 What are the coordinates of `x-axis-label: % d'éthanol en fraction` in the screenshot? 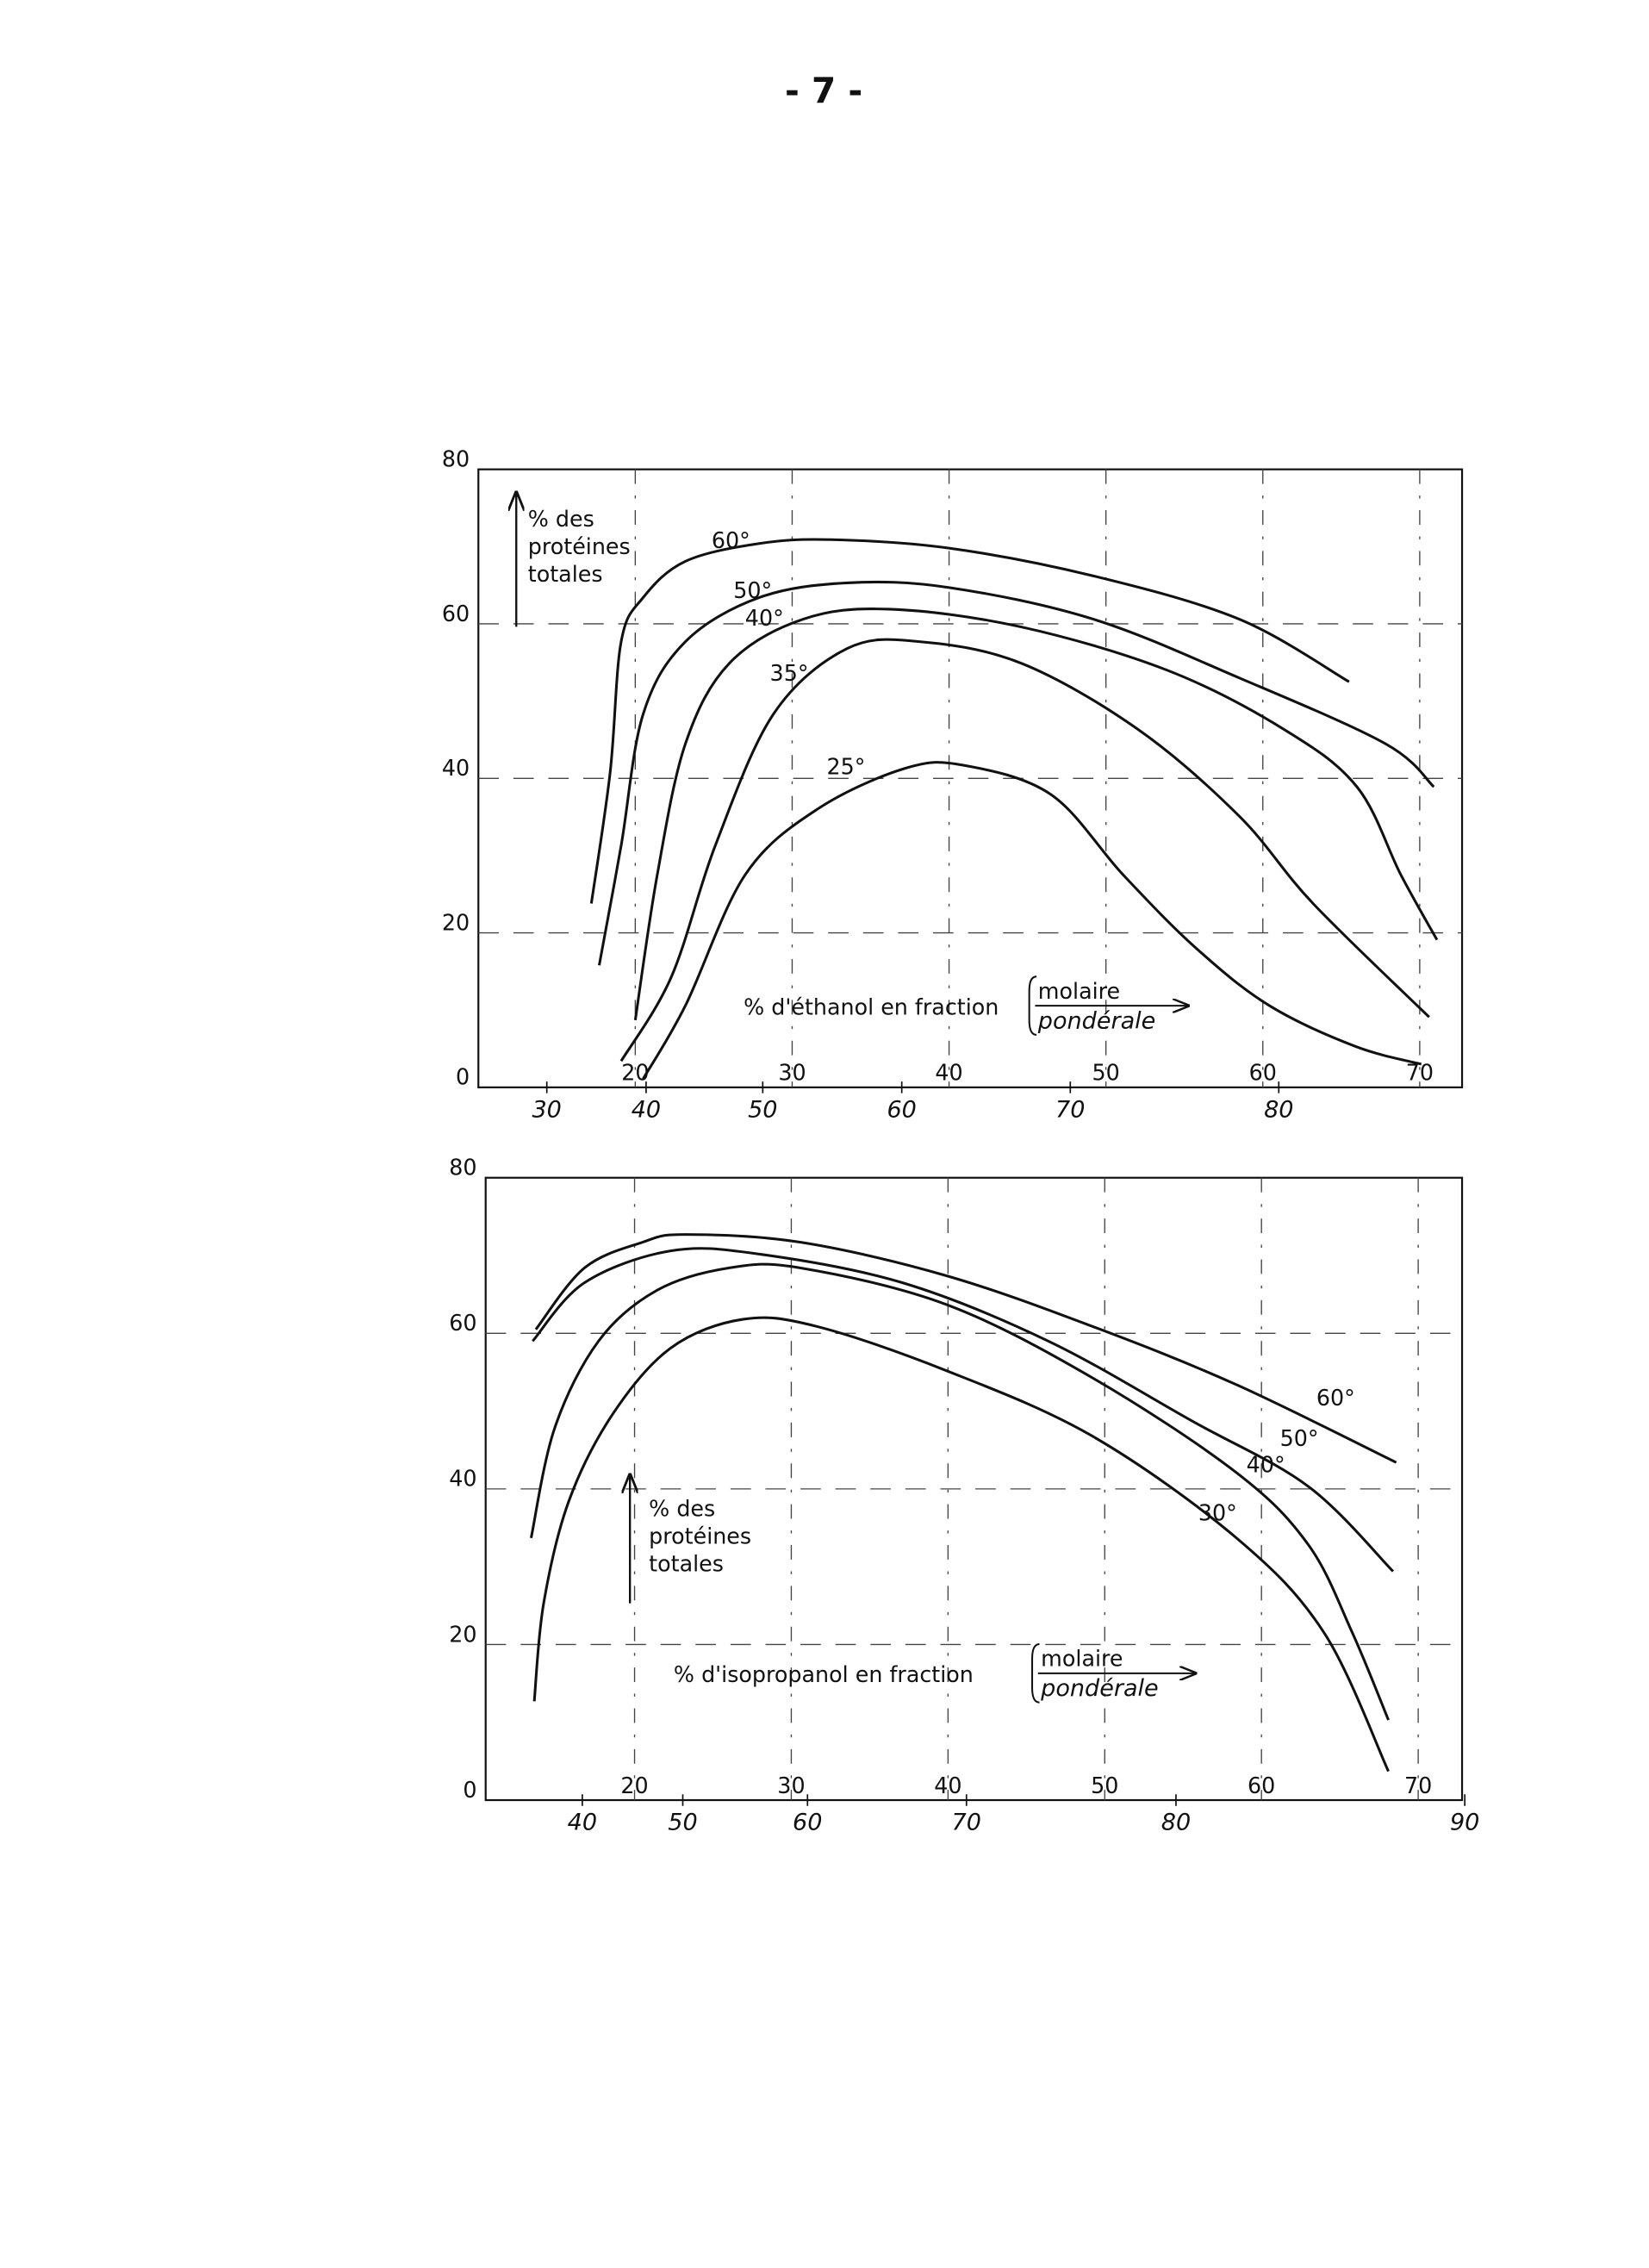 It's located at (871, 1007).